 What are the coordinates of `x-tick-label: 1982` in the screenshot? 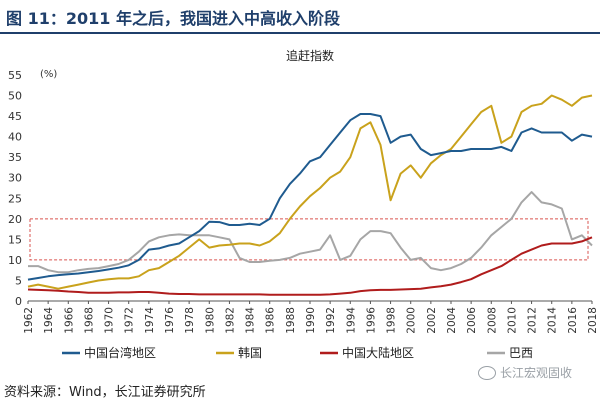 It's located at (230, 320).